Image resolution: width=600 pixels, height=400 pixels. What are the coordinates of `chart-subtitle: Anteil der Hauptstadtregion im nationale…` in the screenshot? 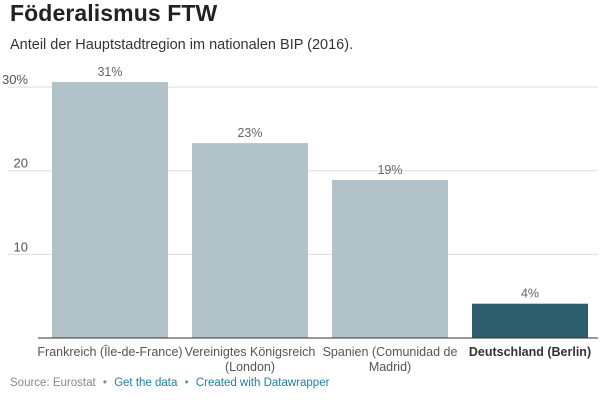 It's located at (182, 45).